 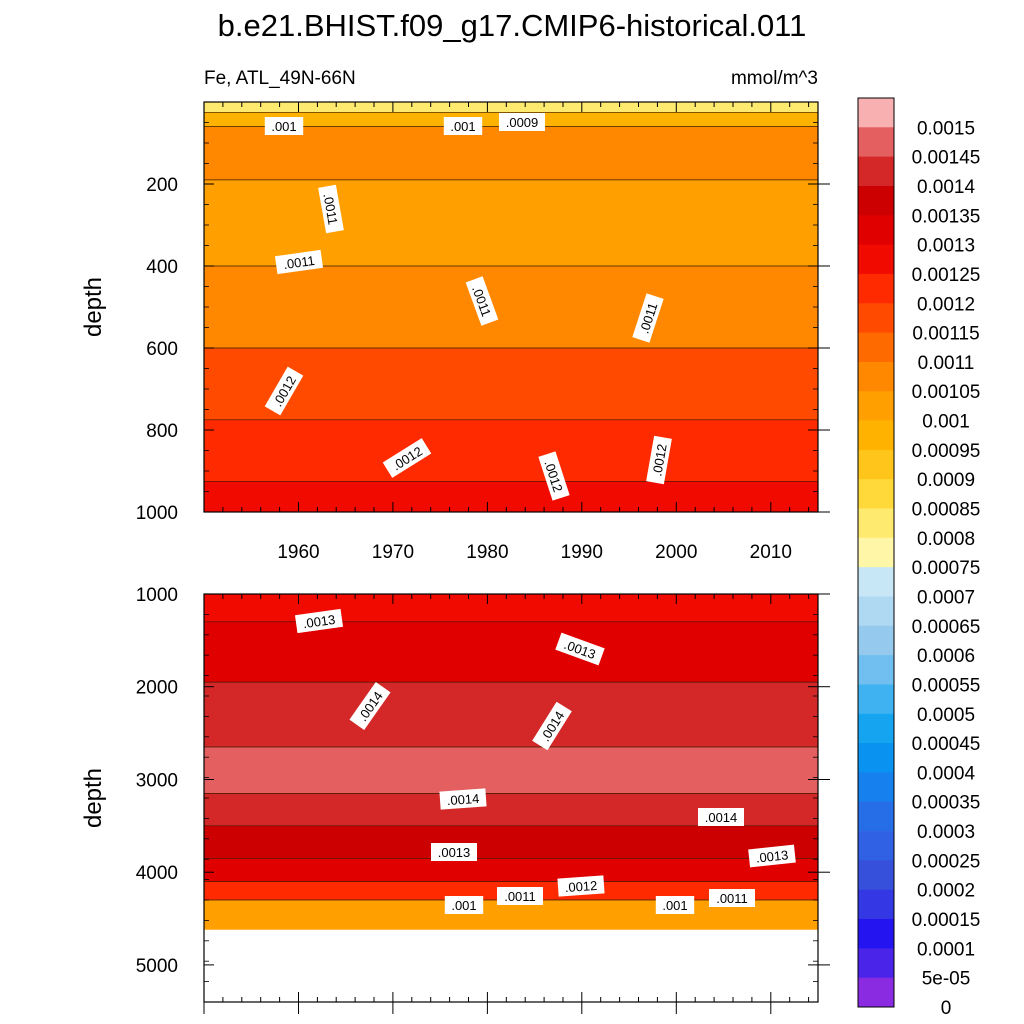 What do you see at coordinates (393, 552) in the screenshot?
I see `x-tick-label: 1970` at bounding box center [393, 552].